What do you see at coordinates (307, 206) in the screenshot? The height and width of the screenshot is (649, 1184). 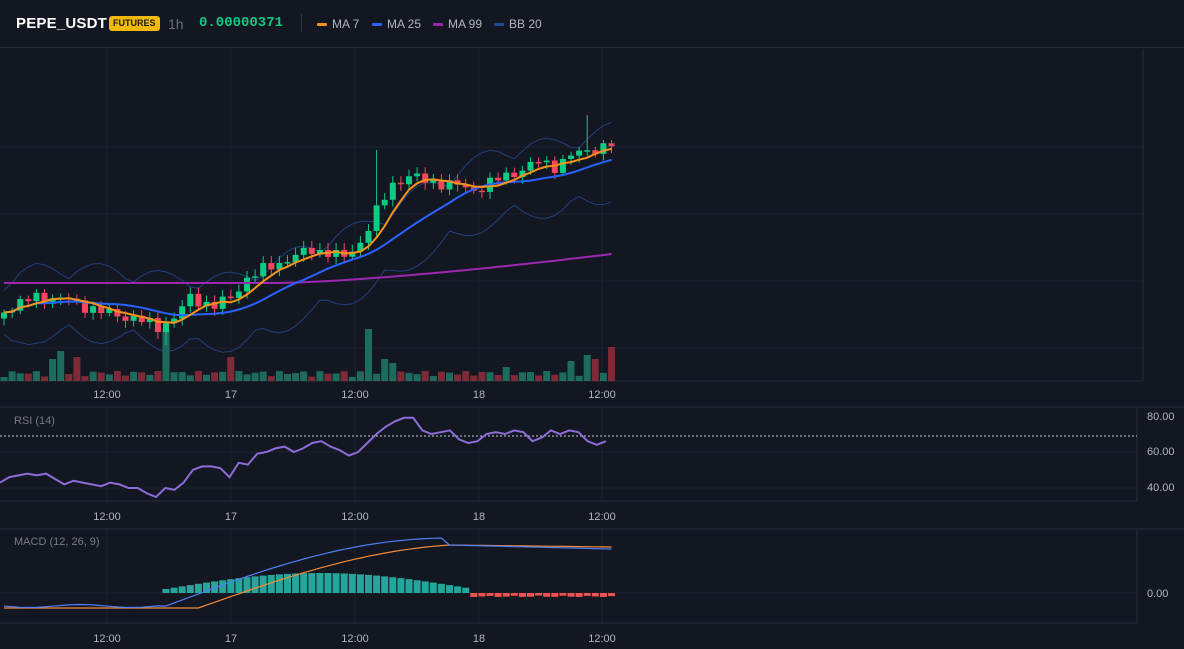 I see `bb-upper-line` at bounding box center [307, 206].